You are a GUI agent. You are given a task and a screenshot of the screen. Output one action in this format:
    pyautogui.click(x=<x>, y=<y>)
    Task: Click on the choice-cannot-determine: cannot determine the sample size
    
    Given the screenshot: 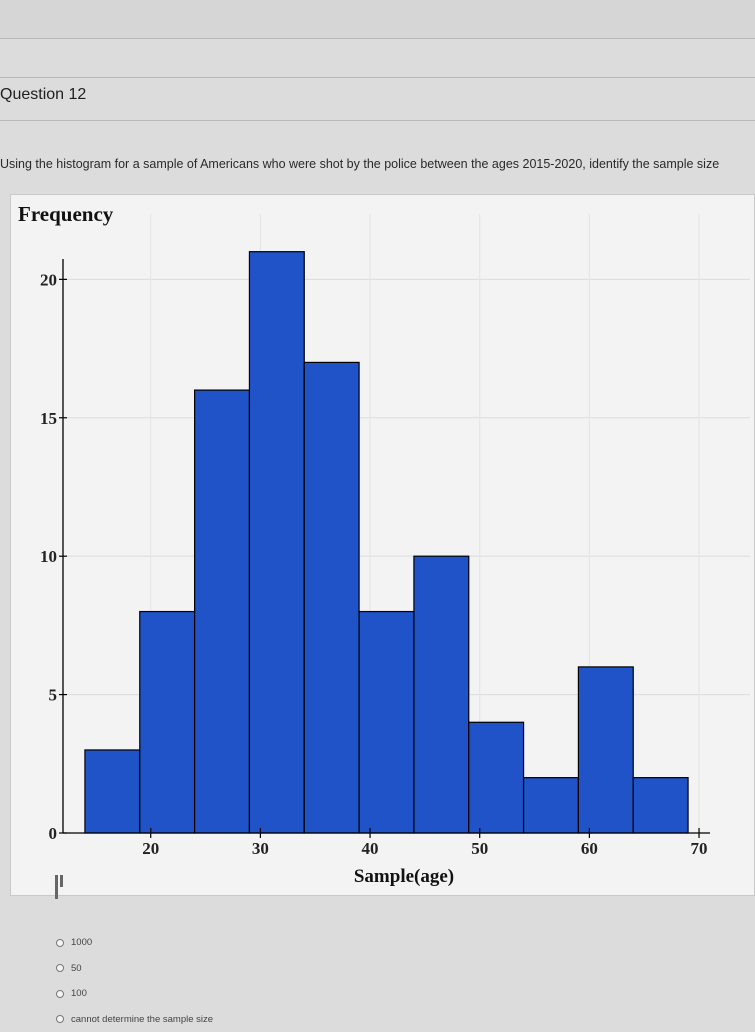 What is the action you would take?
    pyautogui.click(x=134, y=1019)
    